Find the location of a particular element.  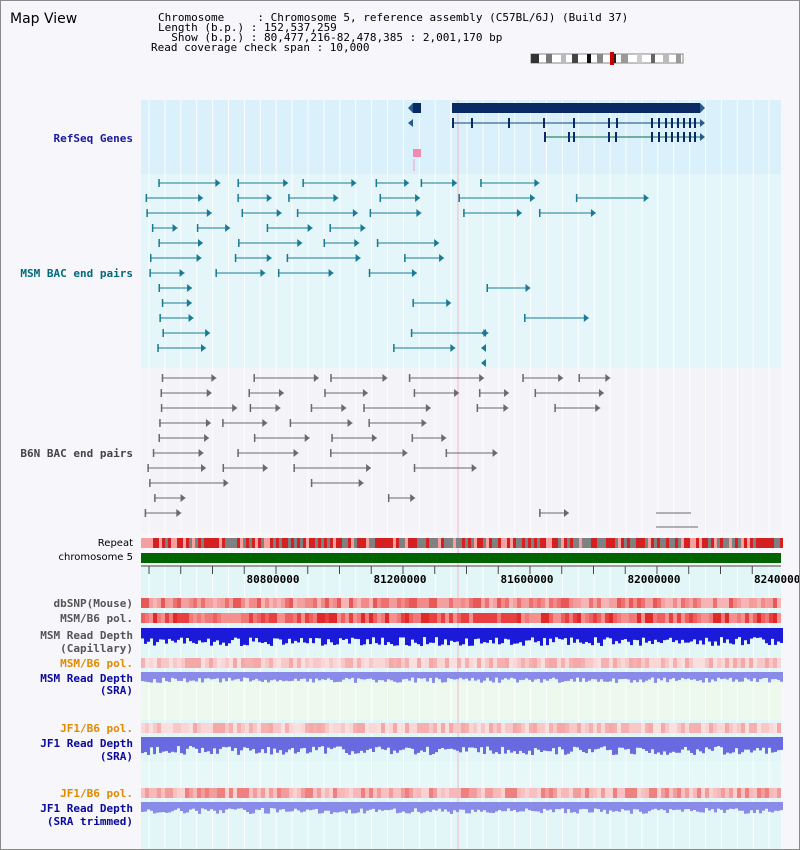

label-jf1-read-depth-trimmed: JF1 Read Depth is located at coordinates (86, 808).